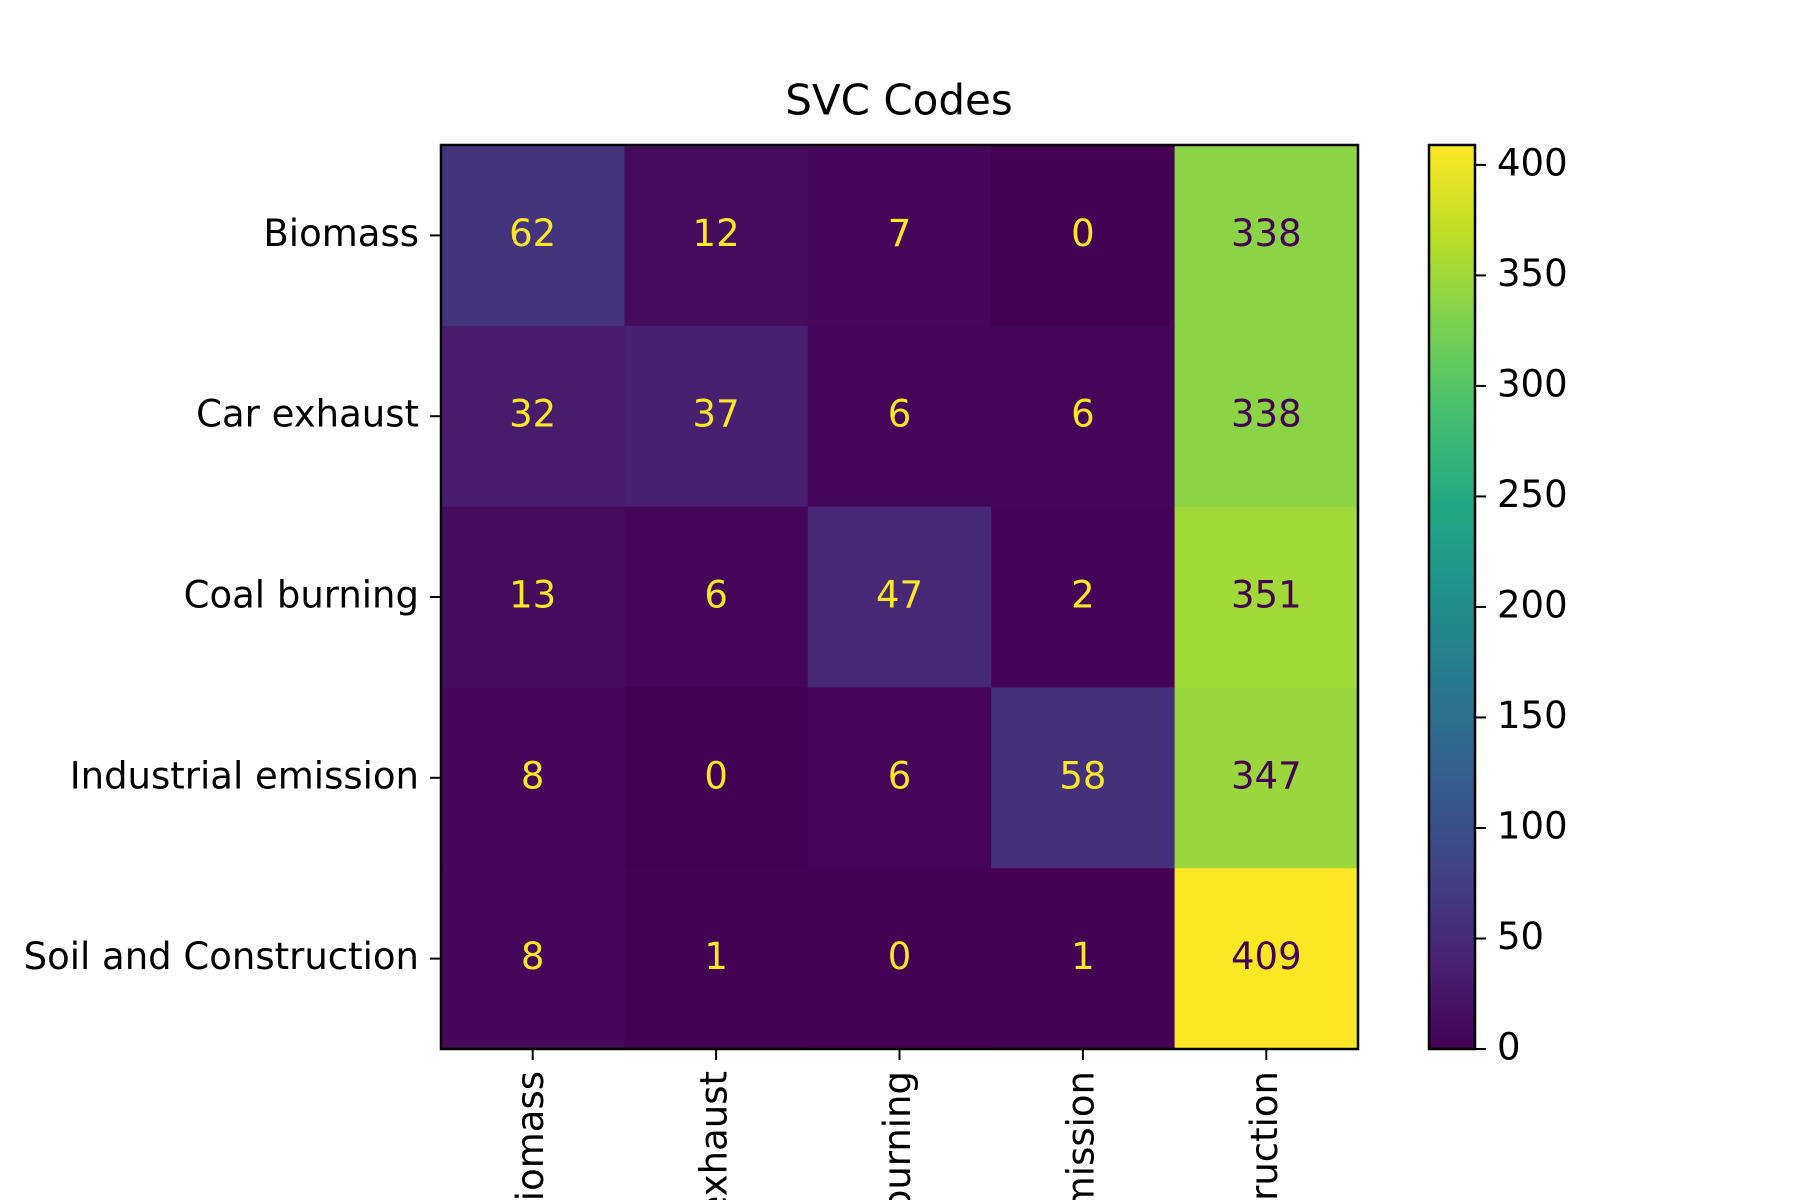  What do you see at coordinates (897, 1135) in the screenshot?
I see `x-tick-label: Coal burning` at bounding box center [897, 1135].